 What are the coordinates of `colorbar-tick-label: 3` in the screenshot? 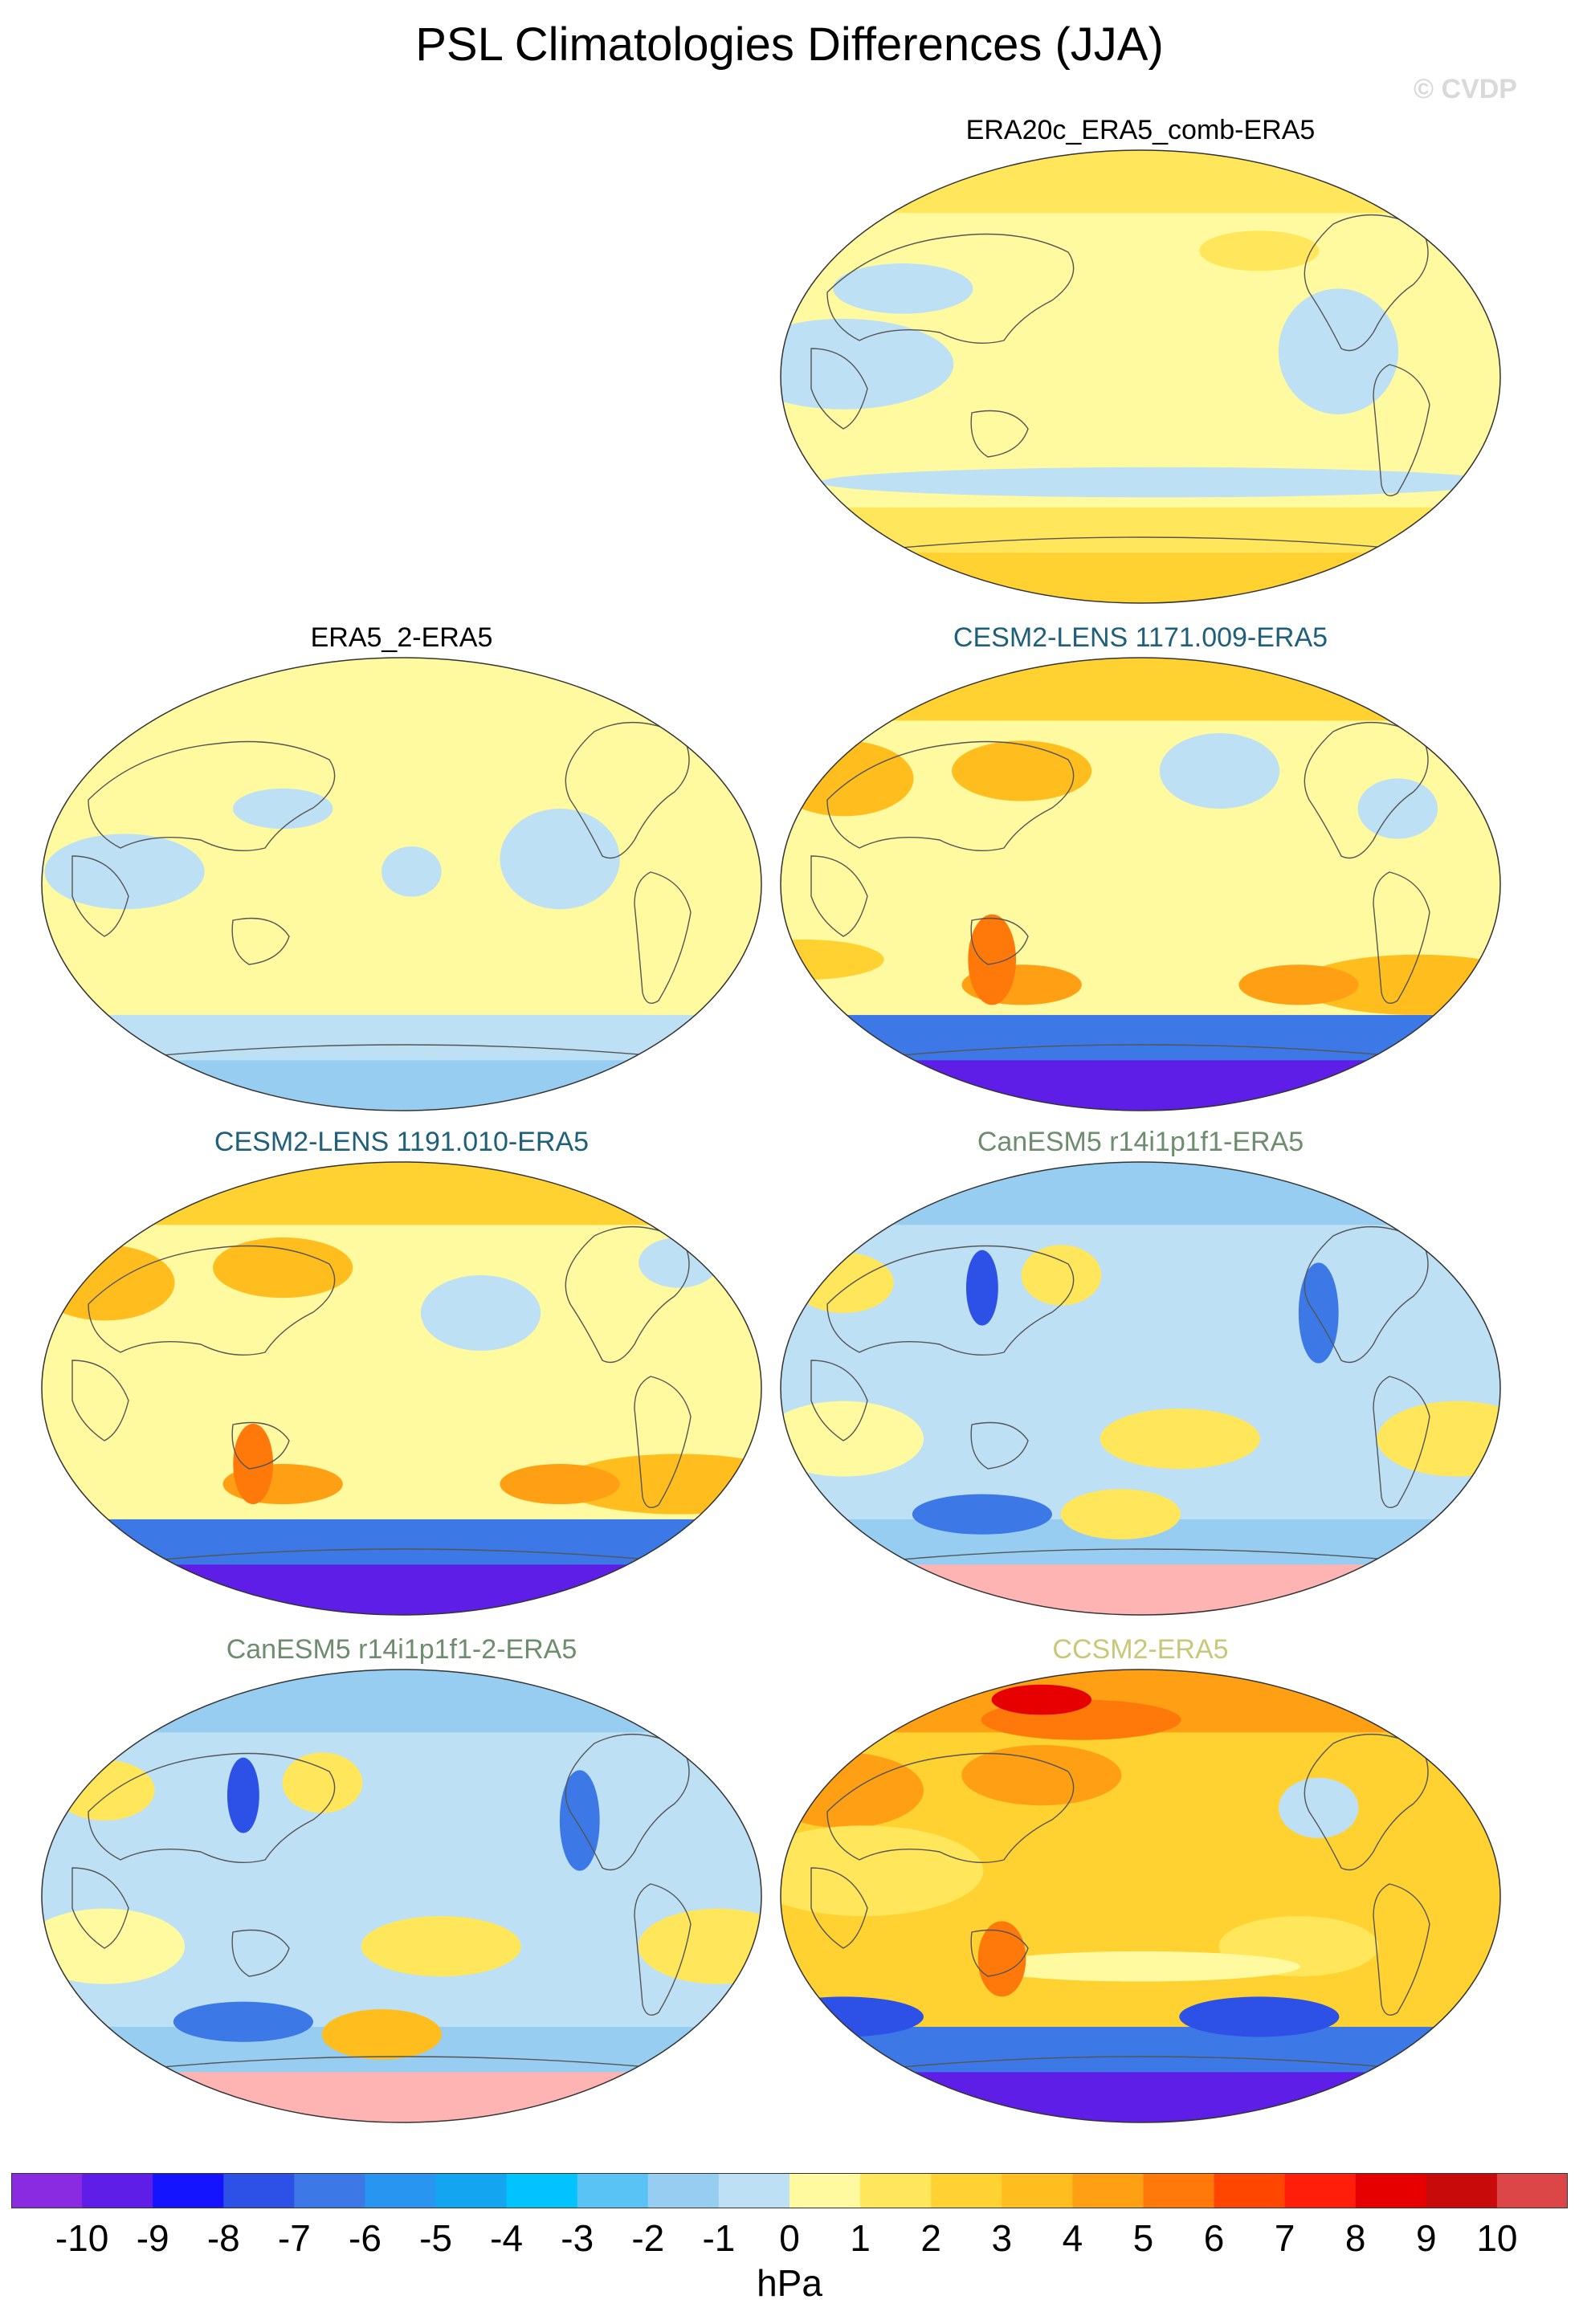 It's located at (1002, 2238).